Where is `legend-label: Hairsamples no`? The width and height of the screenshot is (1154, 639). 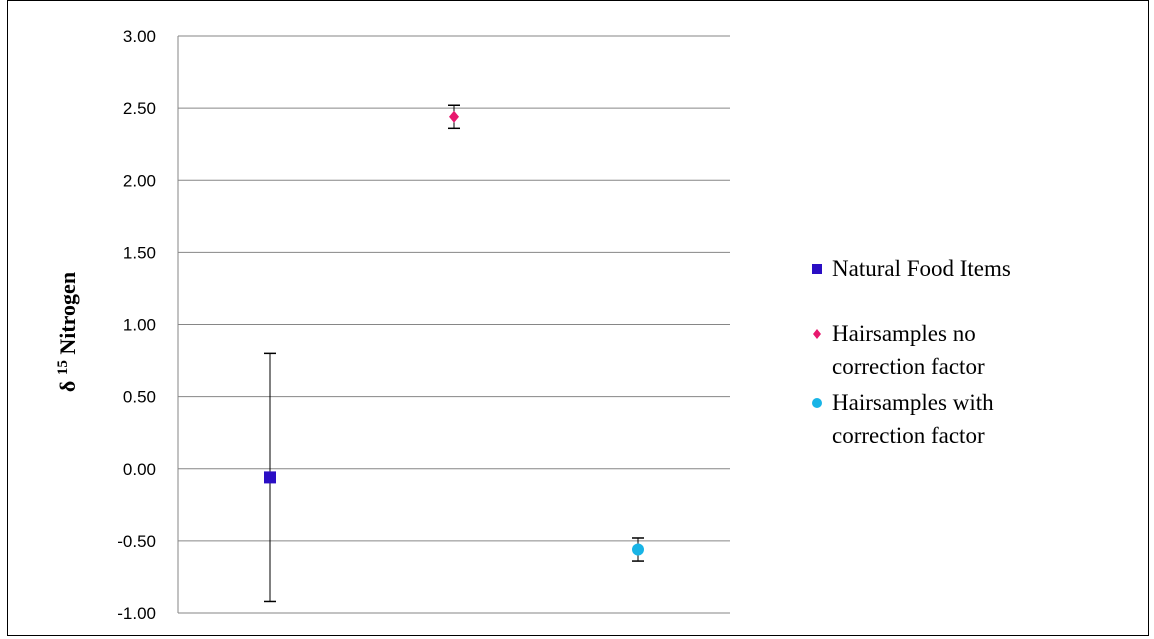 legend-label: Hairsamples no is located at coordinates (904, 333).